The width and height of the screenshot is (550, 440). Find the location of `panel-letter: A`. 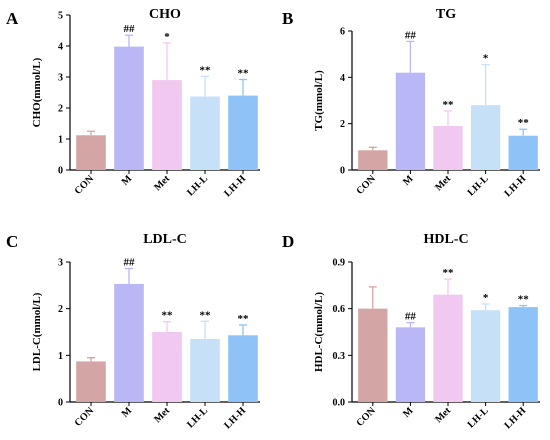

panel-letter: A is located at coordinates (12, 18).